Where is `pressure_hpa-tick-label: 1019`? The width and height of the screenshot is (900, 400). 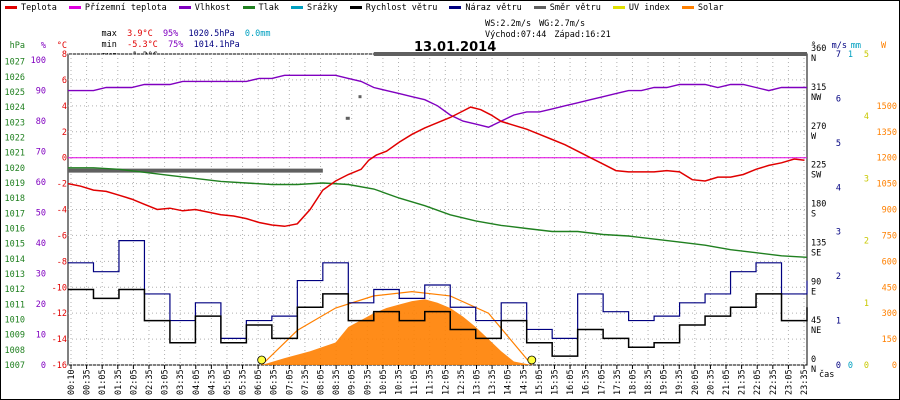 pressure_hpa-tick-label: 1019 is located at coordinates (15, 184).